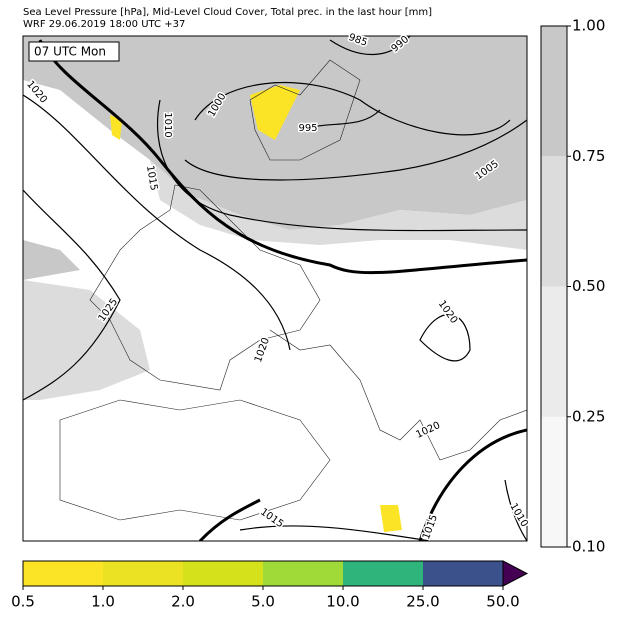  I want to click on isobar-label: 995, so click(307, 128).